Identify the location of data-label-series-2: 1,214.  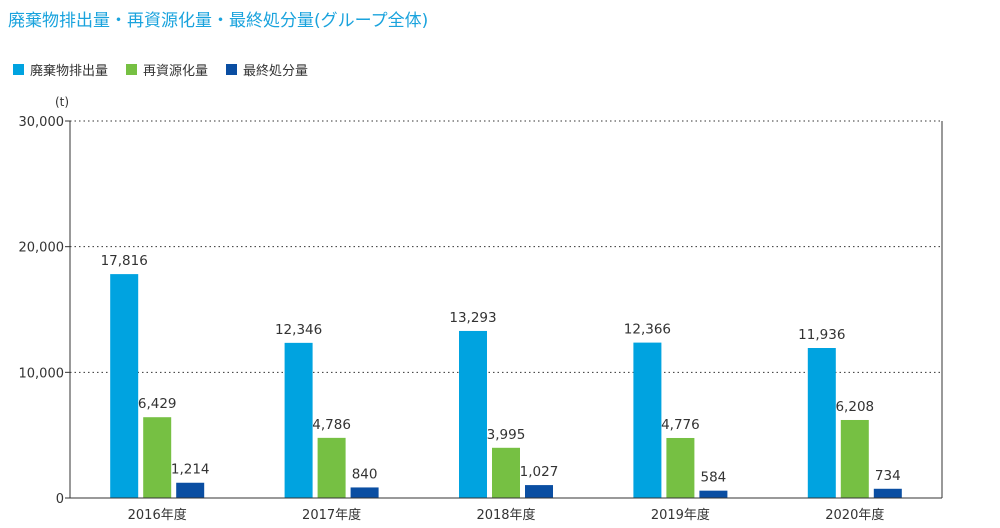
(190, 470).